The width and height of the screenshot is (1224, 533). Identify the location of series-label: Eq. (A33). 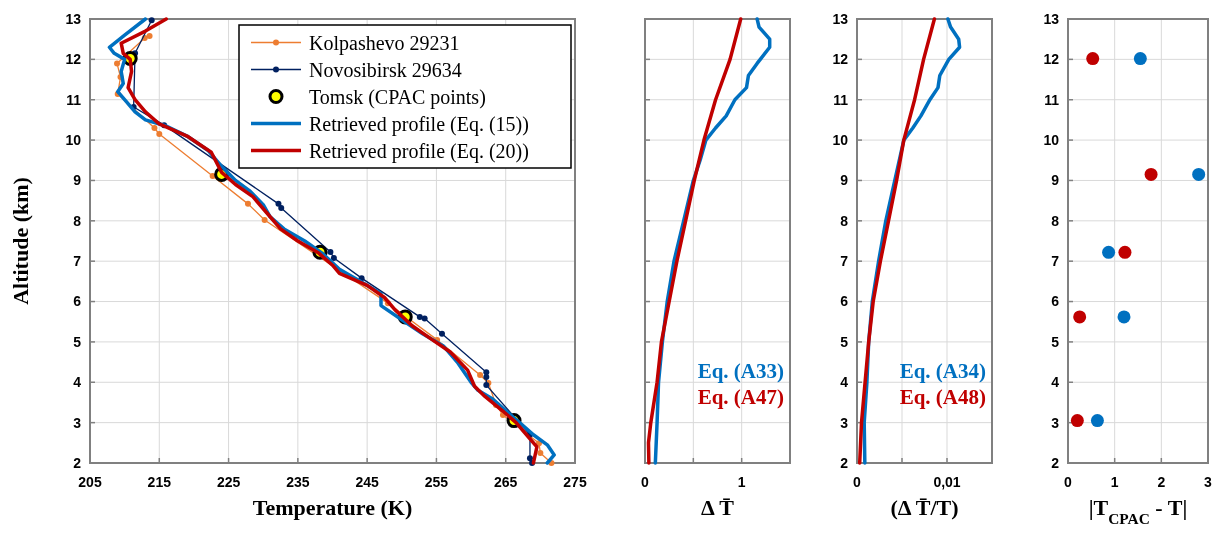
(740, 371).